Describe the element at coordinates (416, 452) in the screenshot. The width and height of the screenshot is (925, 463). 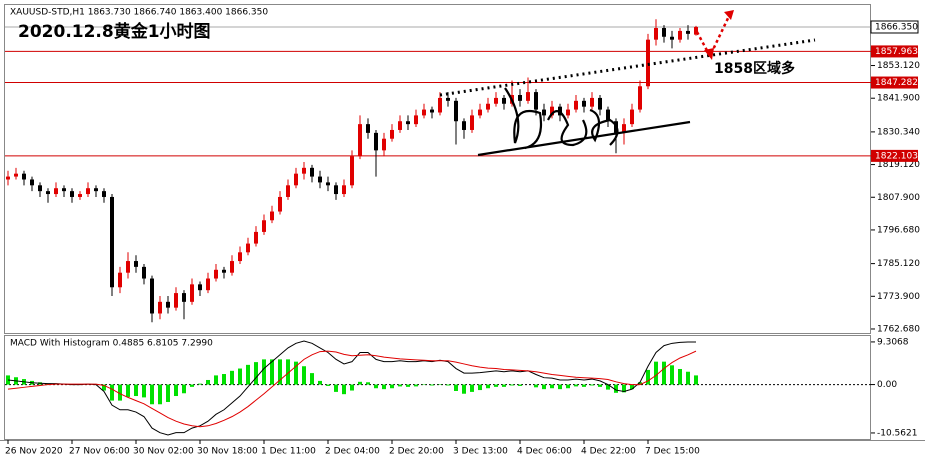
I see `x-tick-label: 2 Dec 20:00` at that location.